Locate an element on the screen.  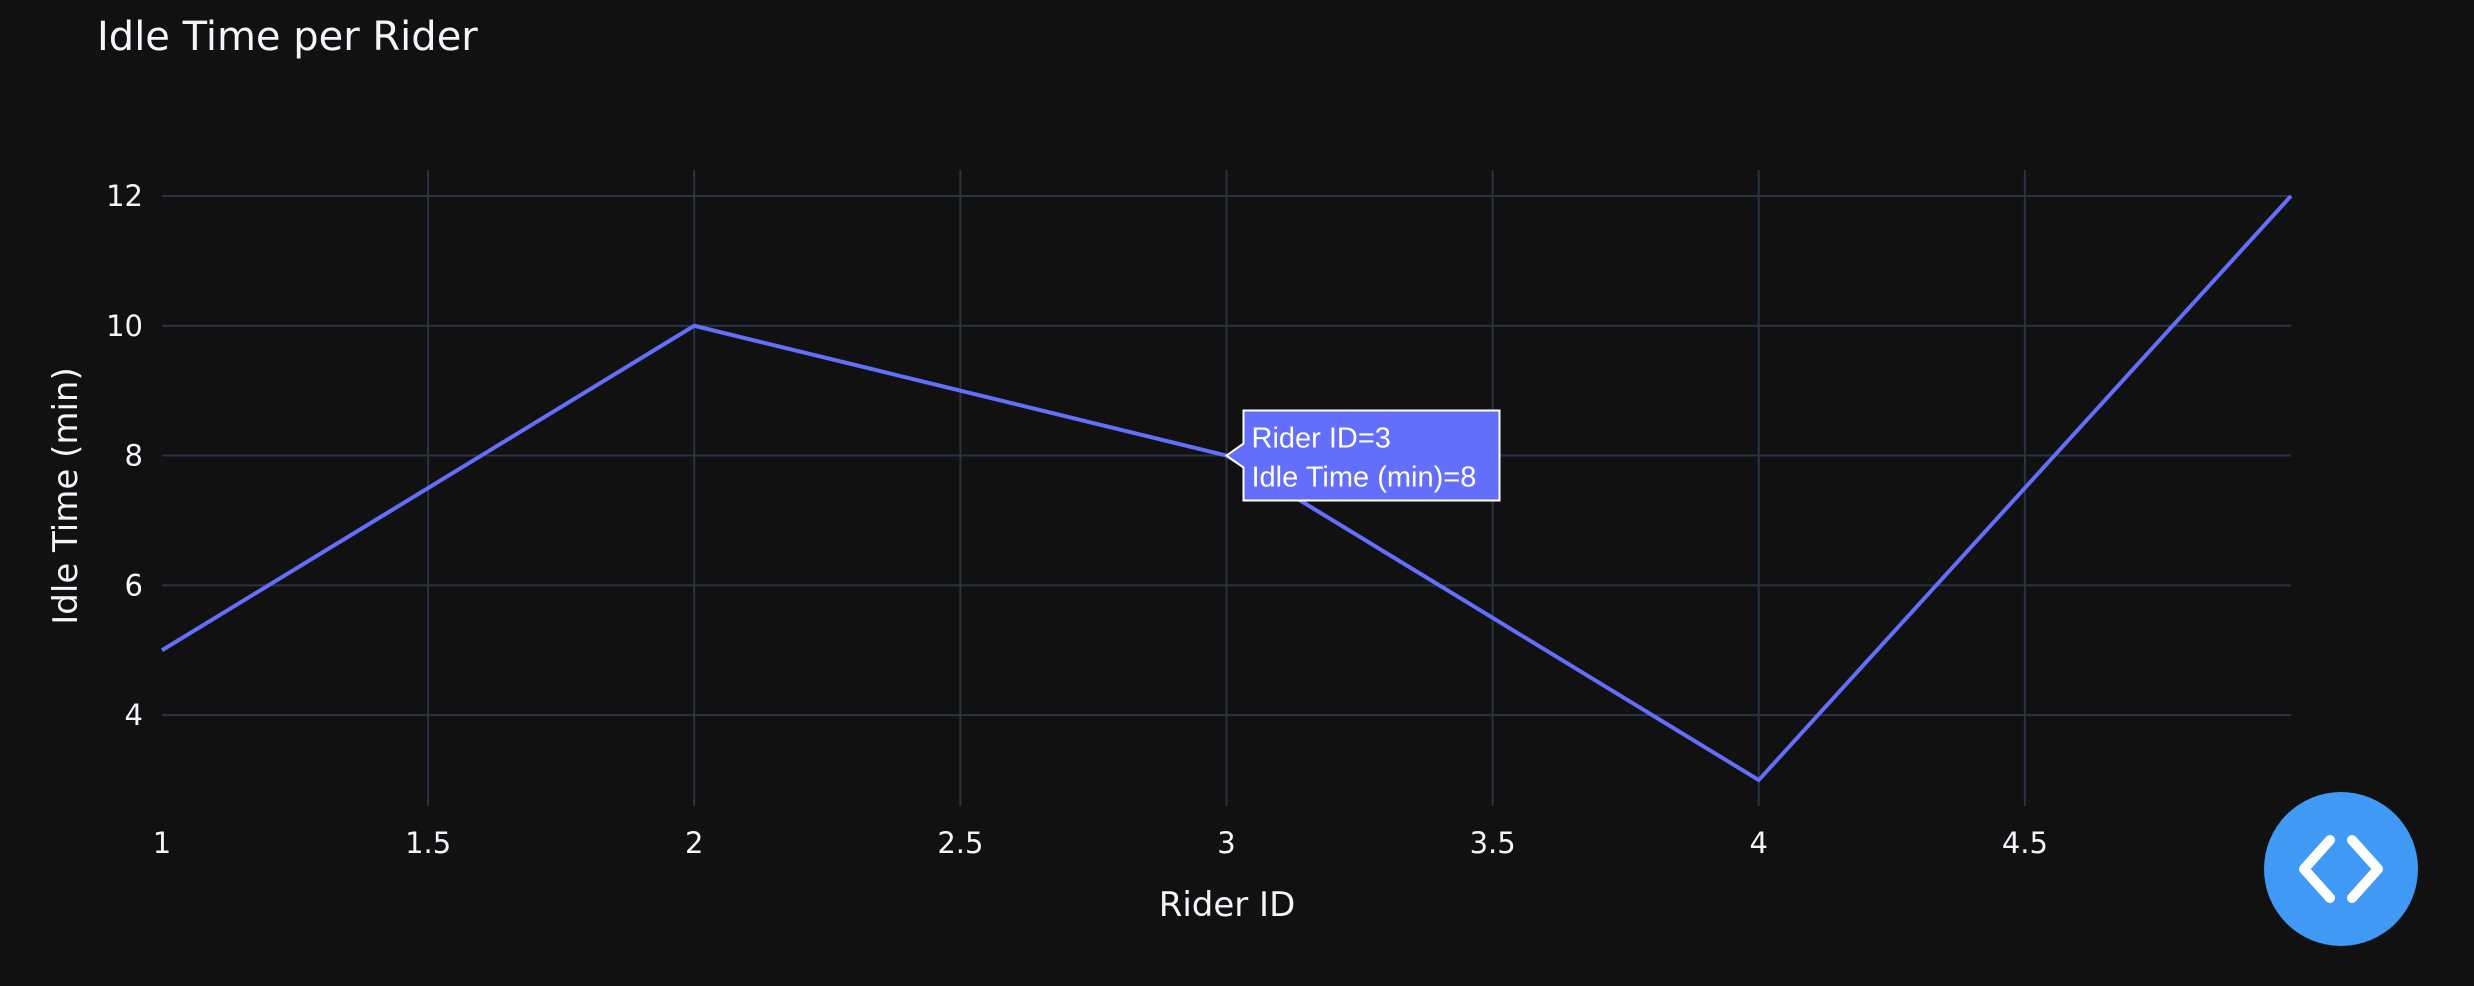
y-tick-label: 6 is located at coordinates (134, 585).